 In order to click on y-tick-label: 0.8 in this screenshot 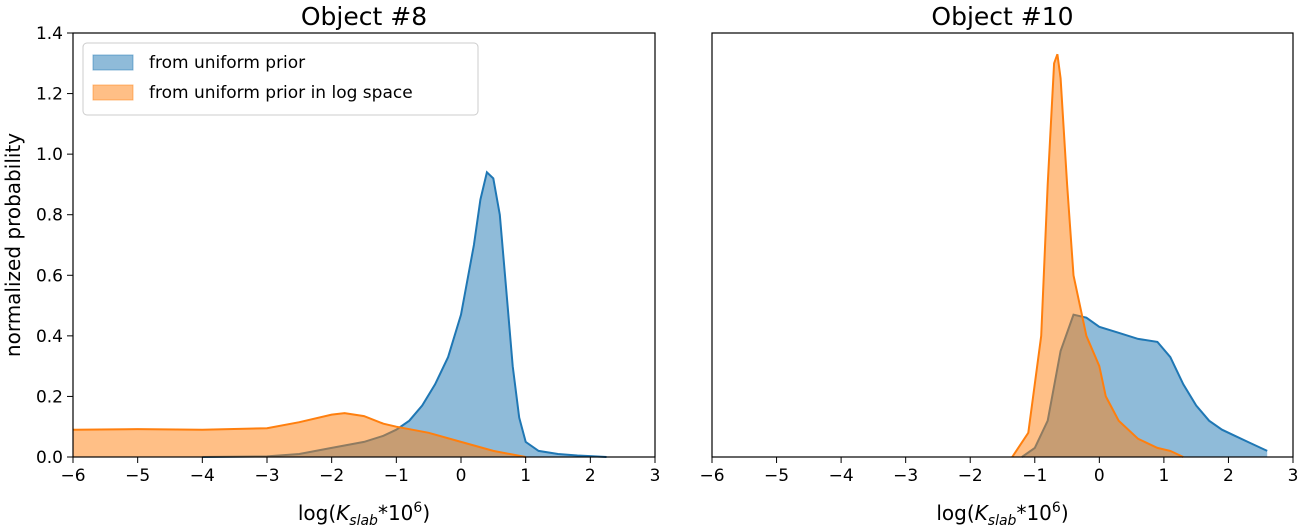, I will do `click(49, 216)`.